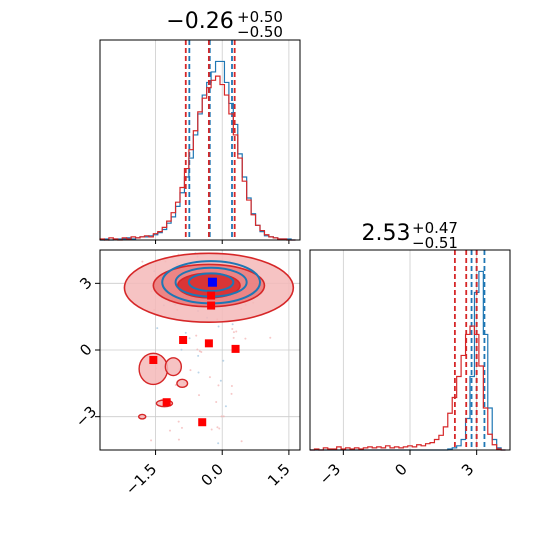  I want to click on scatter-xtick-label: −1.5, so click(141, 479).